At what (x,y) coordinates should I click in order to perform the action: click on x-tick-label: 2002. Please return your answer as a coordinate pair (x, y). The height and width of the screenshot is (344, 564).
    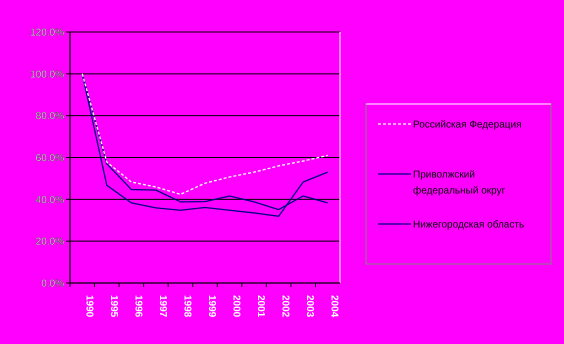
    Looking at the image, I should click on (285, 306).